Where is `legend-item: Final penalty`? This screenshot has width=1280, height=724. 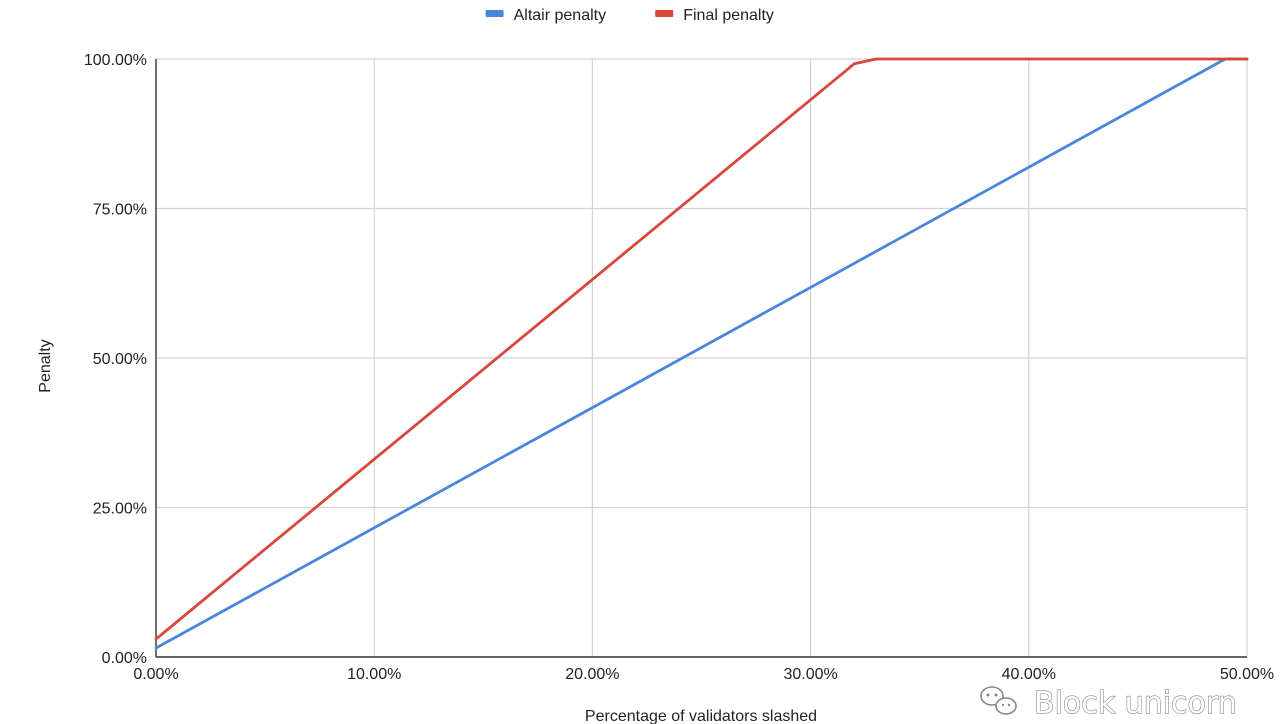 legend-item: Final penalty is located at coordinates (714, 15).